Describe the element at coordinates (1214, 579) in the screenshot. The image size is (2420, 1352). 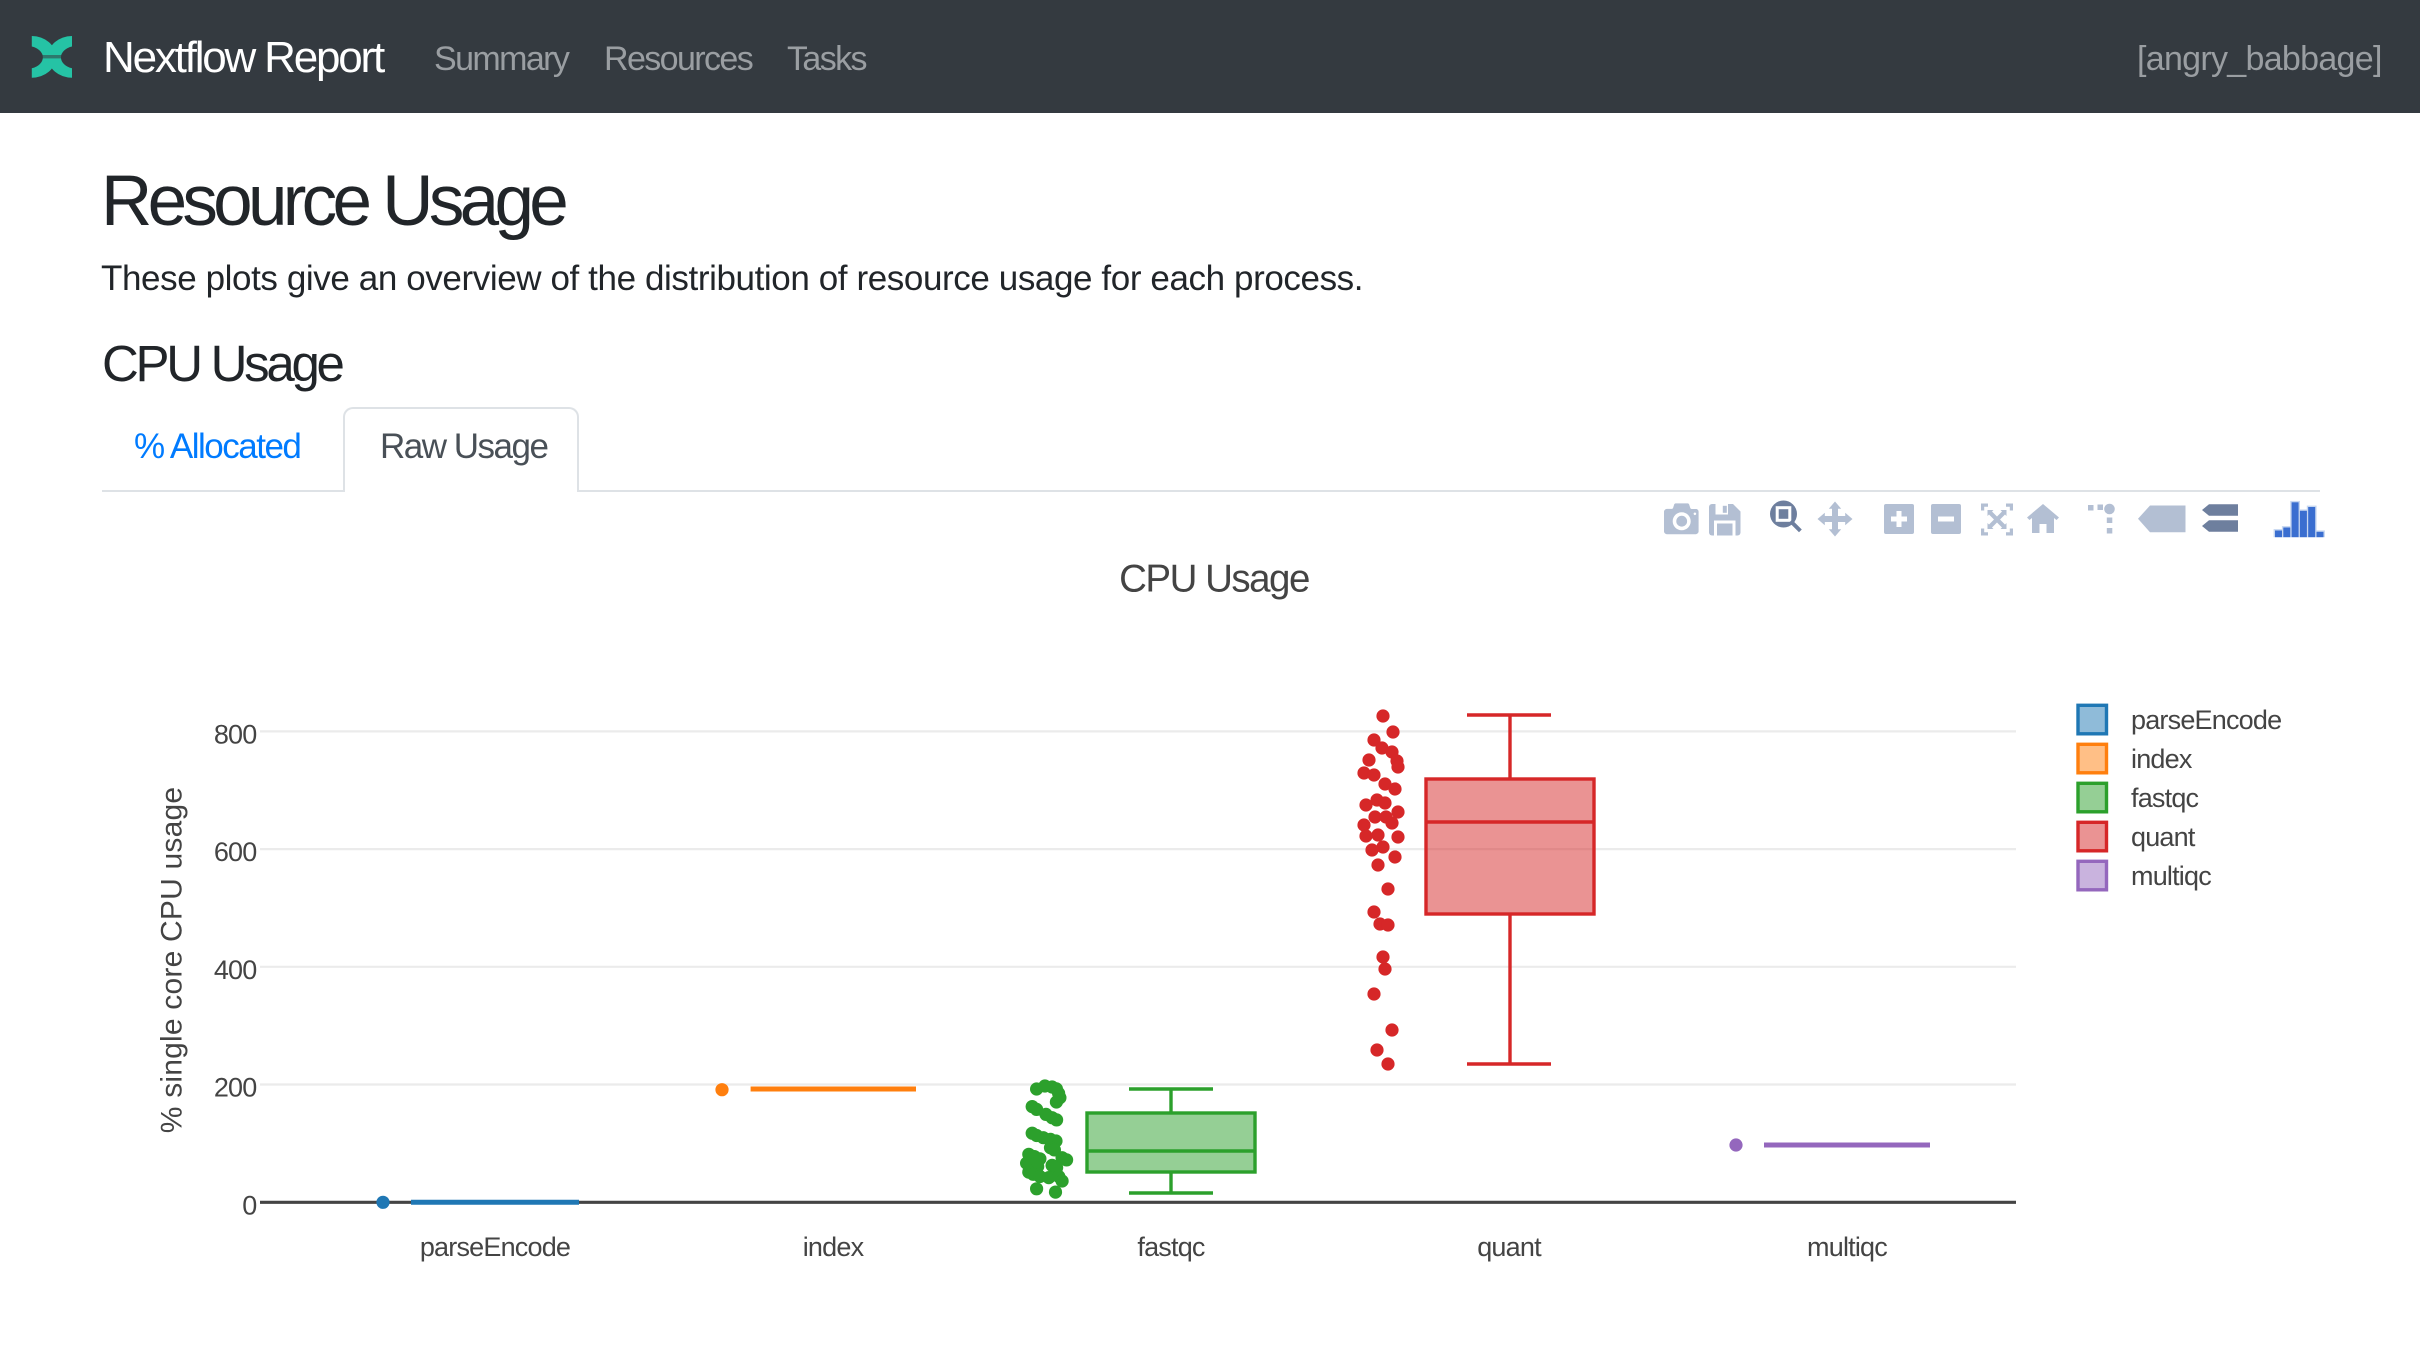
I see `svg-text: CPU Usage` at that location.